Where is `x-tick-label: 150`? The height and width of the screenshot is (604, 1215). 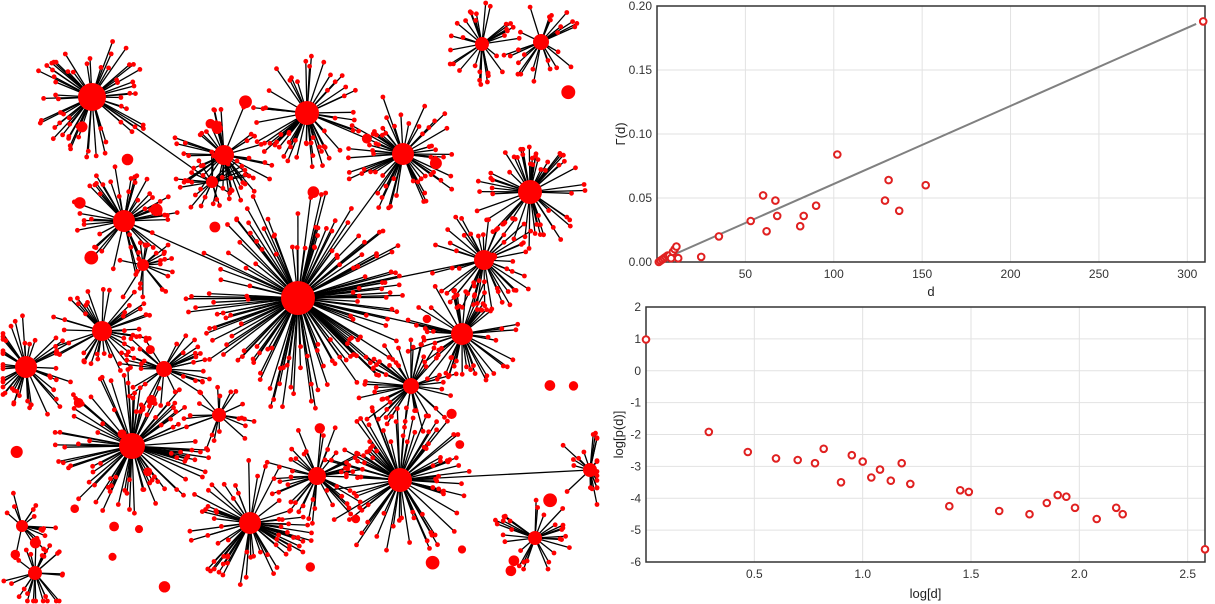 x-tick-label: 150 is located at coordinates (922, 274).